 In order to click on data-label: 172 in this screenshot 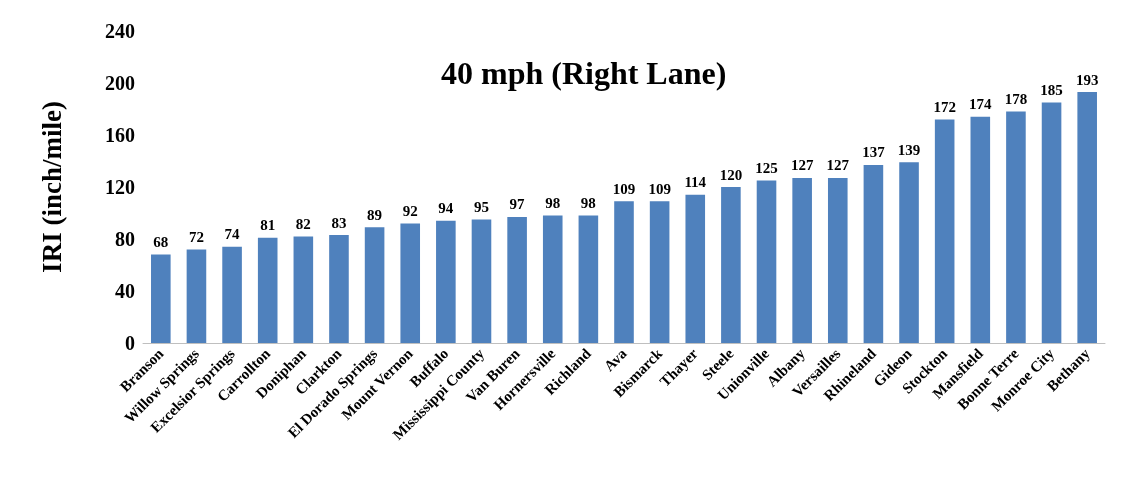, I will do `click(944, 106)`.